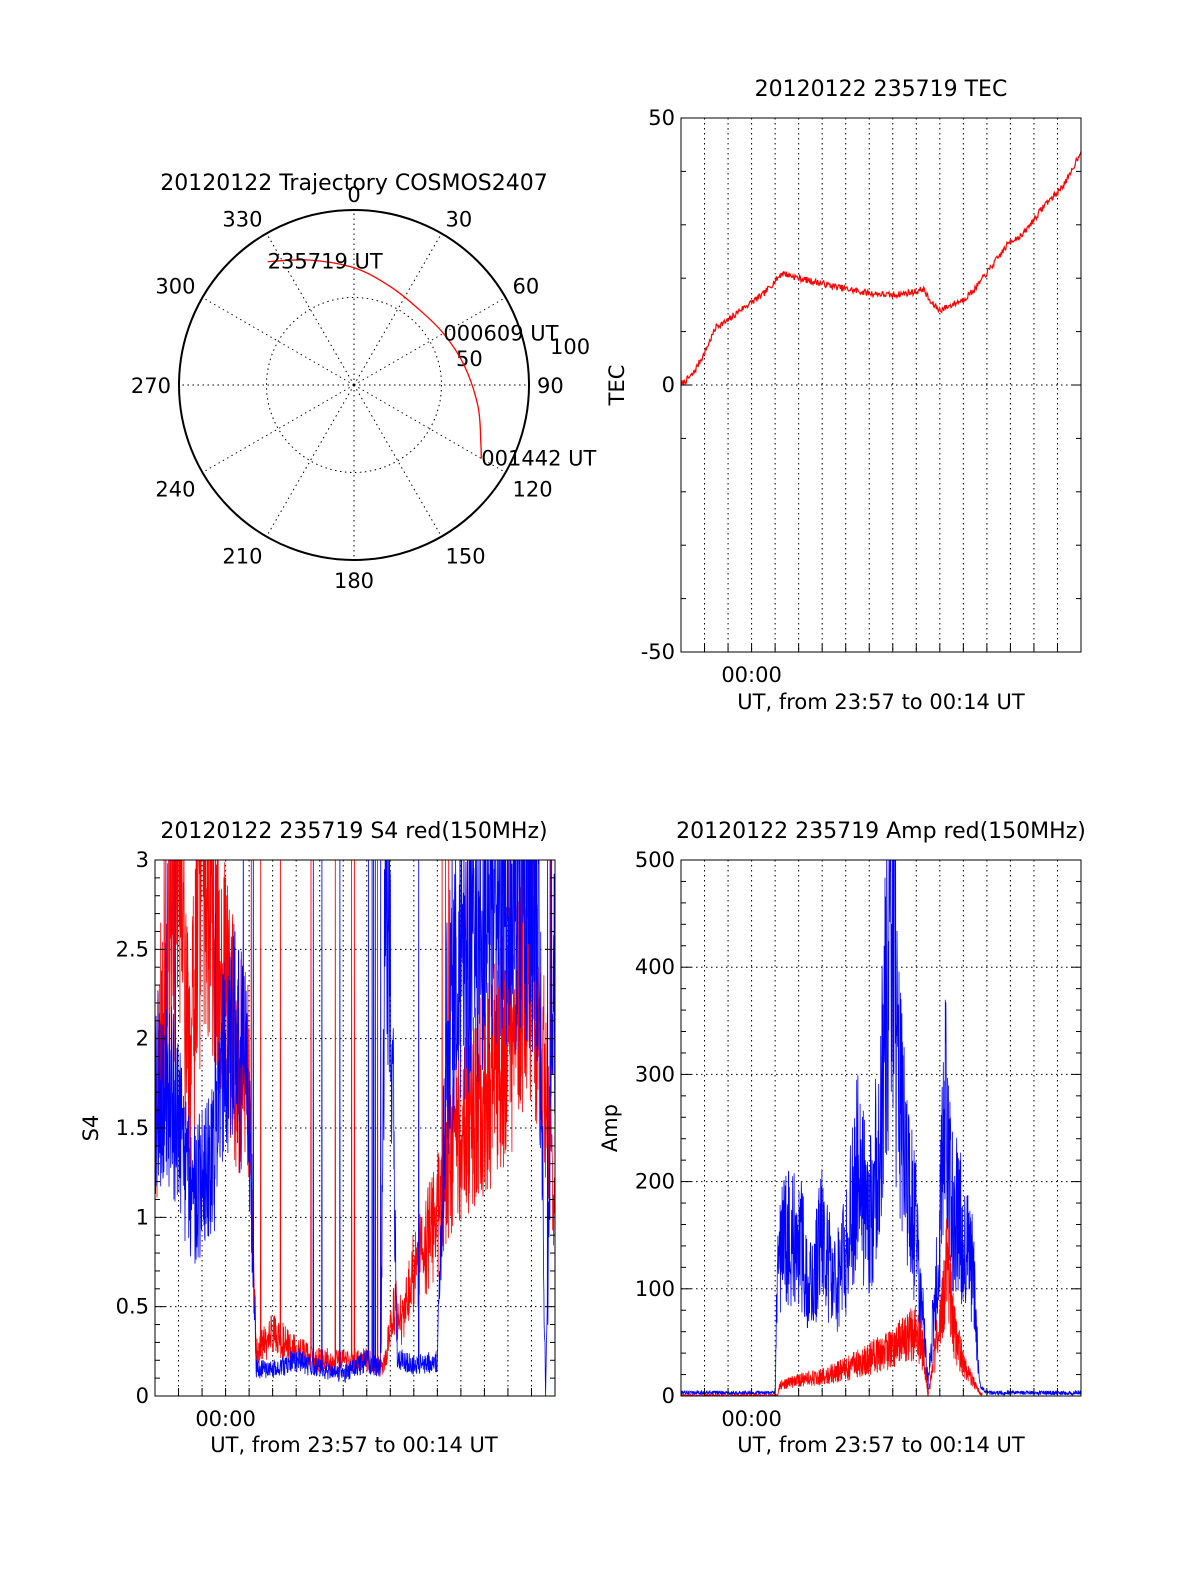 This screenshot has height=1575, width=1200. Describe the element at coordinates (151, 386) in the screenshot. I see `polar-angle-tick: 270` at that location.